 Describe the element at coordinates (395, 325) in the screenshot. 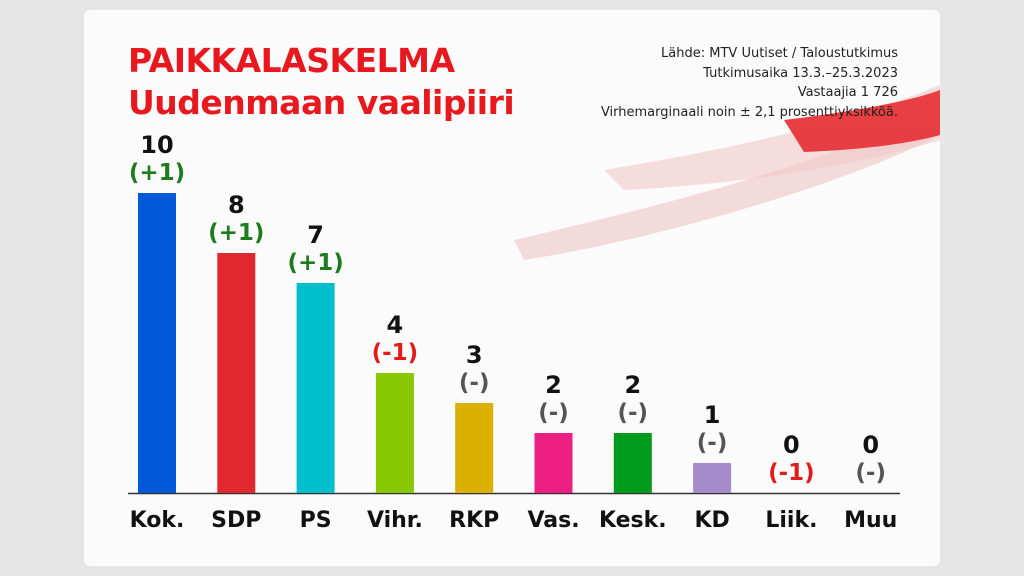

I see `value-label-3: 4` at that location.